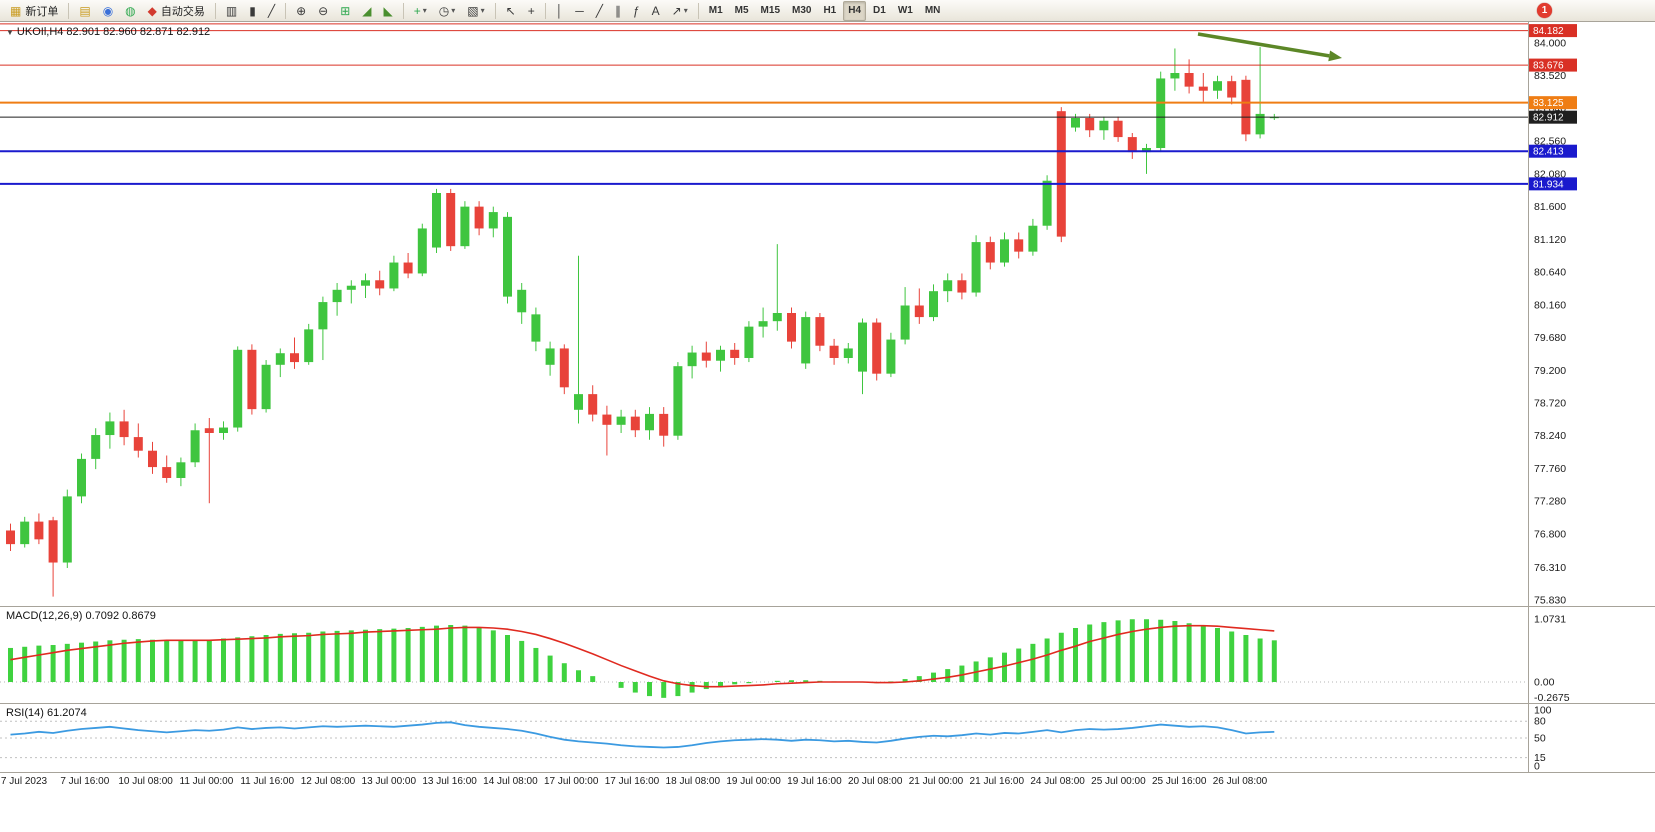 This screenshot has width=1655, height=832. Describe the element at coordinates (1548, 118) in the screenshot. I see `price-tag-label: 82.912` at that location.